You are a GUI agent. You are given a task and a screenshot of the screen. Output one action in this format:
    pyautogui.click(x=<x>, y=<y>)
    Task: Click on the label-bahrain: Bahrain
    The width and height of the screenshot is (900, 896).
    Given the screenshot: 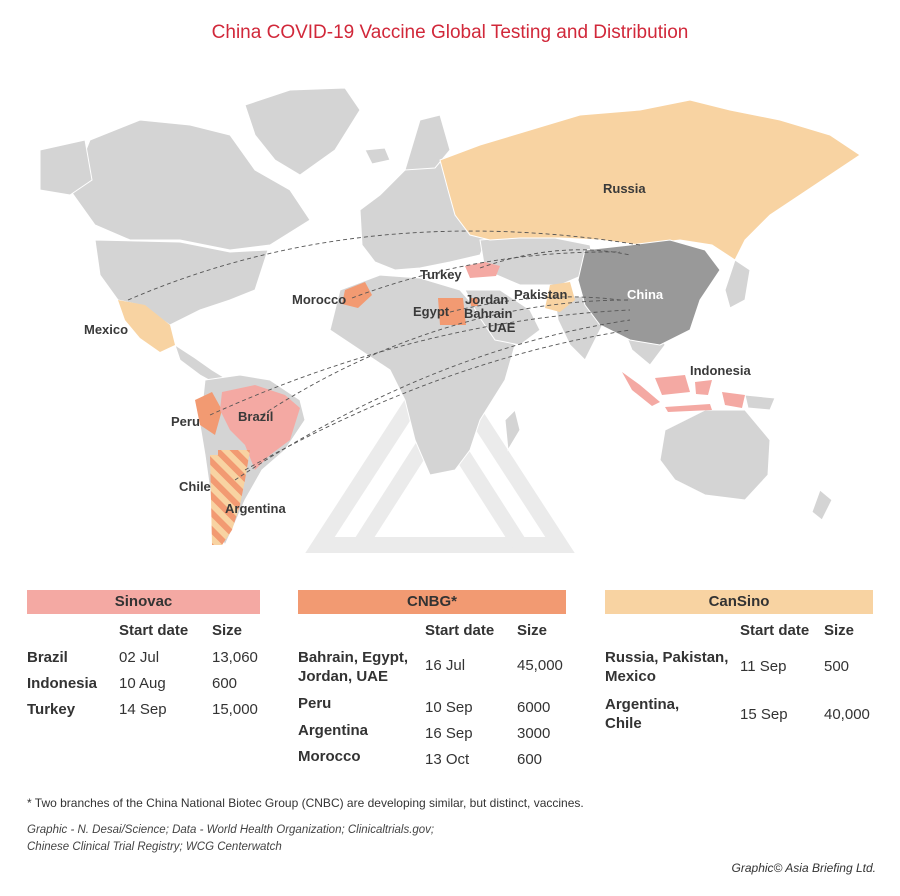 What is the action you would take?
    pyautogui.click(x=488, y=313)
    